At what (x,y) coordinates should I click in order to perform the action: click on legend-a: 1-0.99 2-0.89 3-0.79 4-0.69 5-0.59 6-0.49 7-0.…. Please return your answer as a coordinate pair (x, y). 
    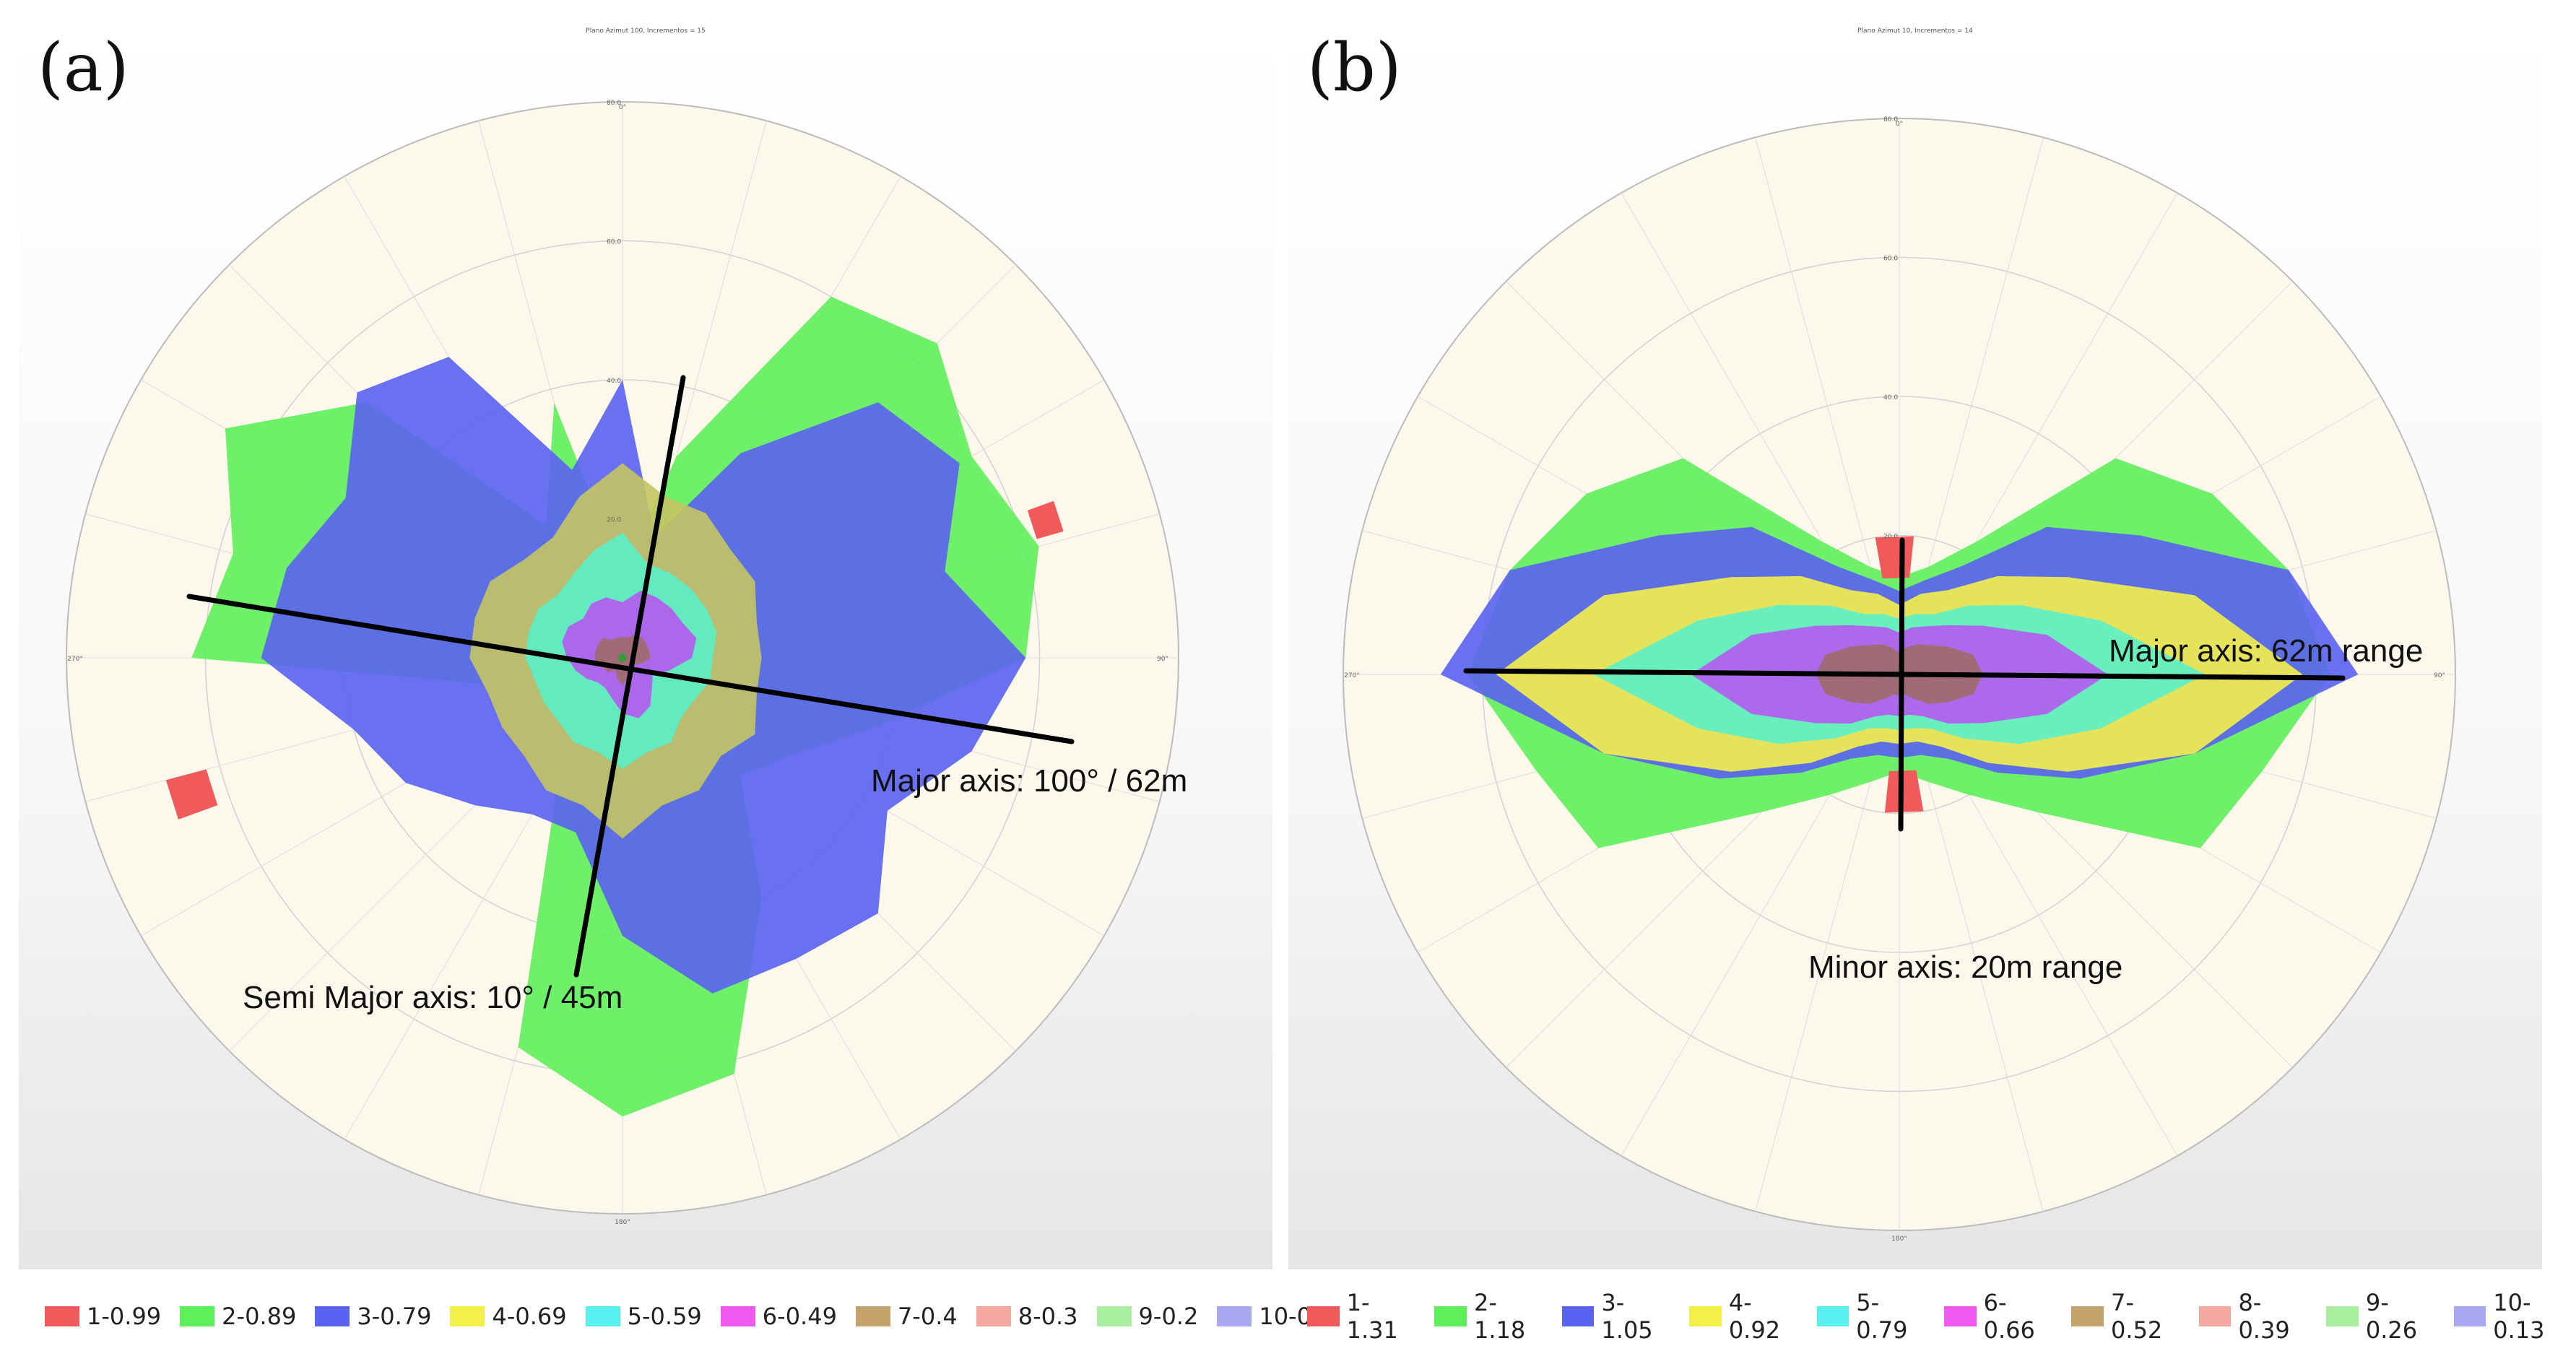
    Looking at the image, I should click on (689, 1316).